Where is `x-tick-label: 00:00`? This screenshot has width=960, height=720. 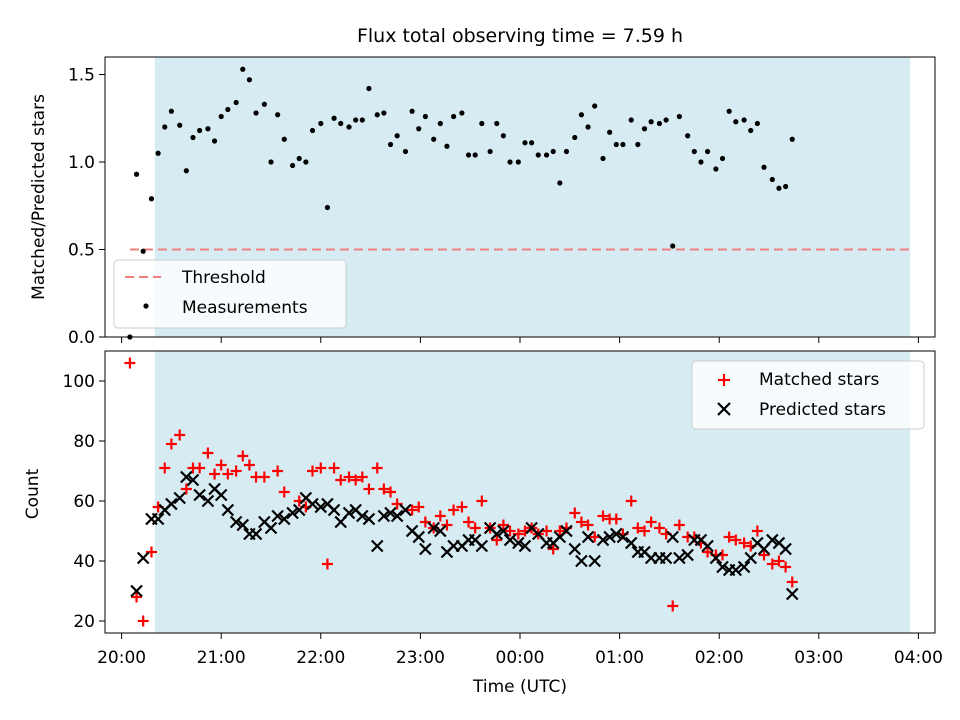 x-tick-label: 00:00 is located at coordinates (520, 658).